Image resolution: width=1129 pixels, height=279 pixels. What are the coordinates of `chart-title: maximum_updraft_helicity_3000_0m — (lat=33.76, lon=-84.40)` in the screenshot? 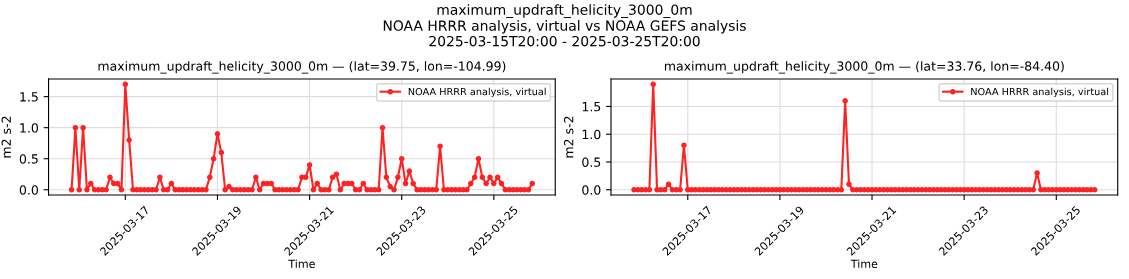 It's located at (864, 67).